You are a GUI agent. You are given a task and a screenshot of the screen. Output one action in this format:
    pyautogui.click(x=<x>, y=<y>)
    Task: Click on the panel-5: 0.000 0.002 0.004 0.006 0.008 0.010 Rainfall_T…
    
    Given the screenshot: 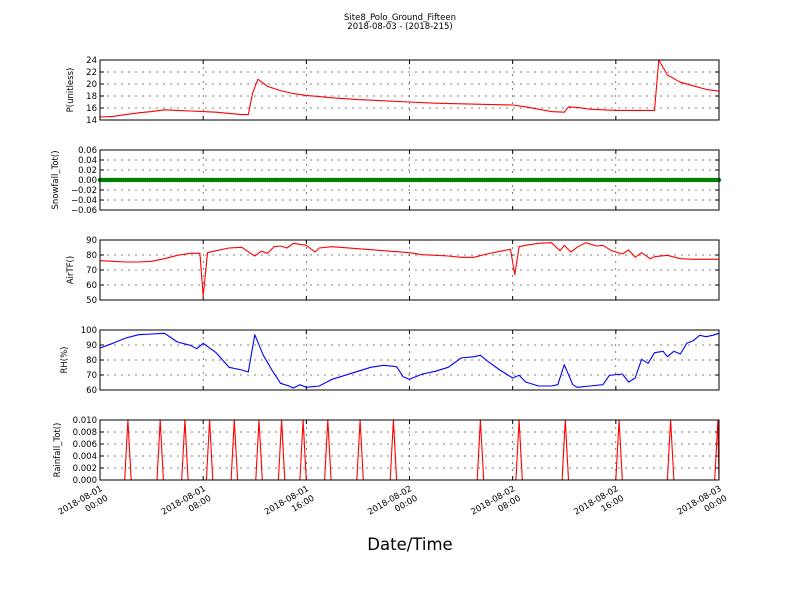 What is the action you would take?
    pyautogui.click(x=386, y=451)
    